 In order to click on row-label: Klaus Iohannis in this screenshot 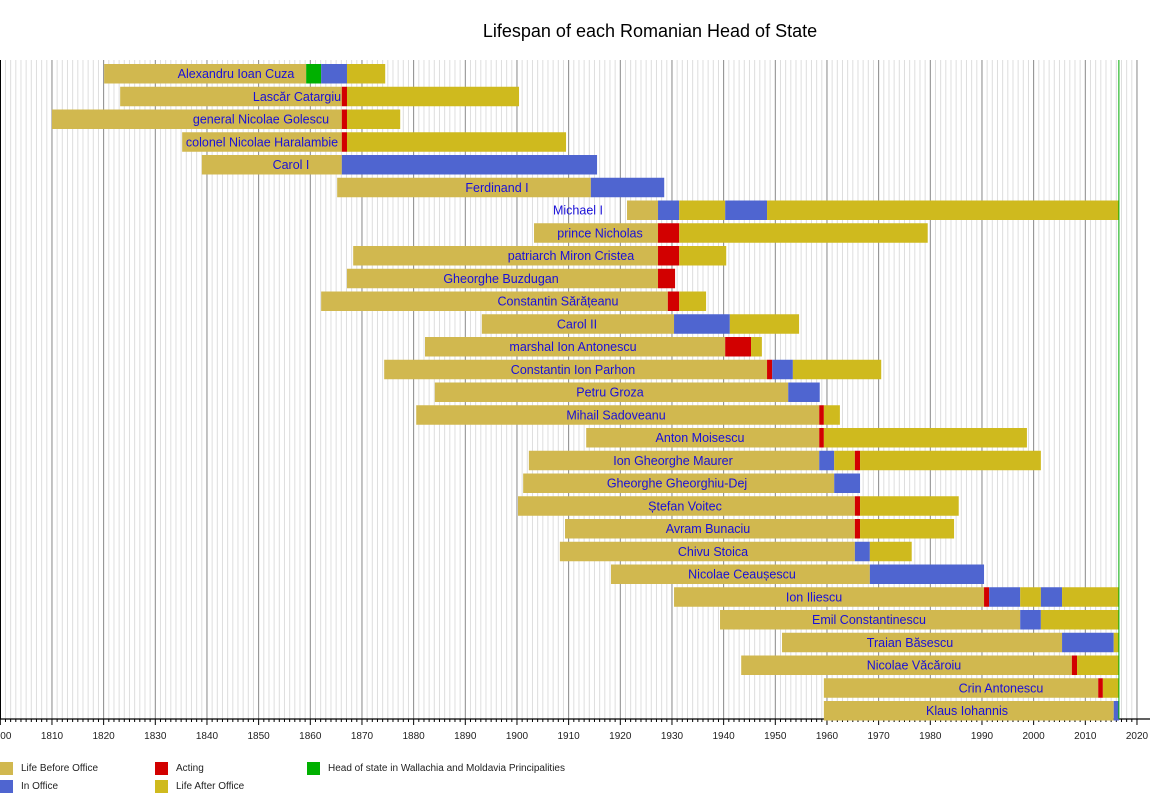, I will do `click(967, 711)`.